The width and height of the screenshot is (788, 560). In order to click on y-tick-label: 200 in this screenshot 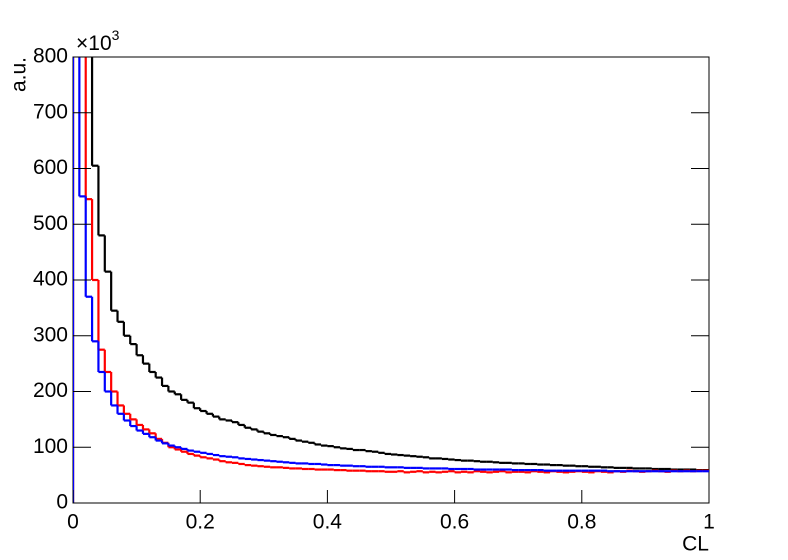, I will do `click(50, 390)`.